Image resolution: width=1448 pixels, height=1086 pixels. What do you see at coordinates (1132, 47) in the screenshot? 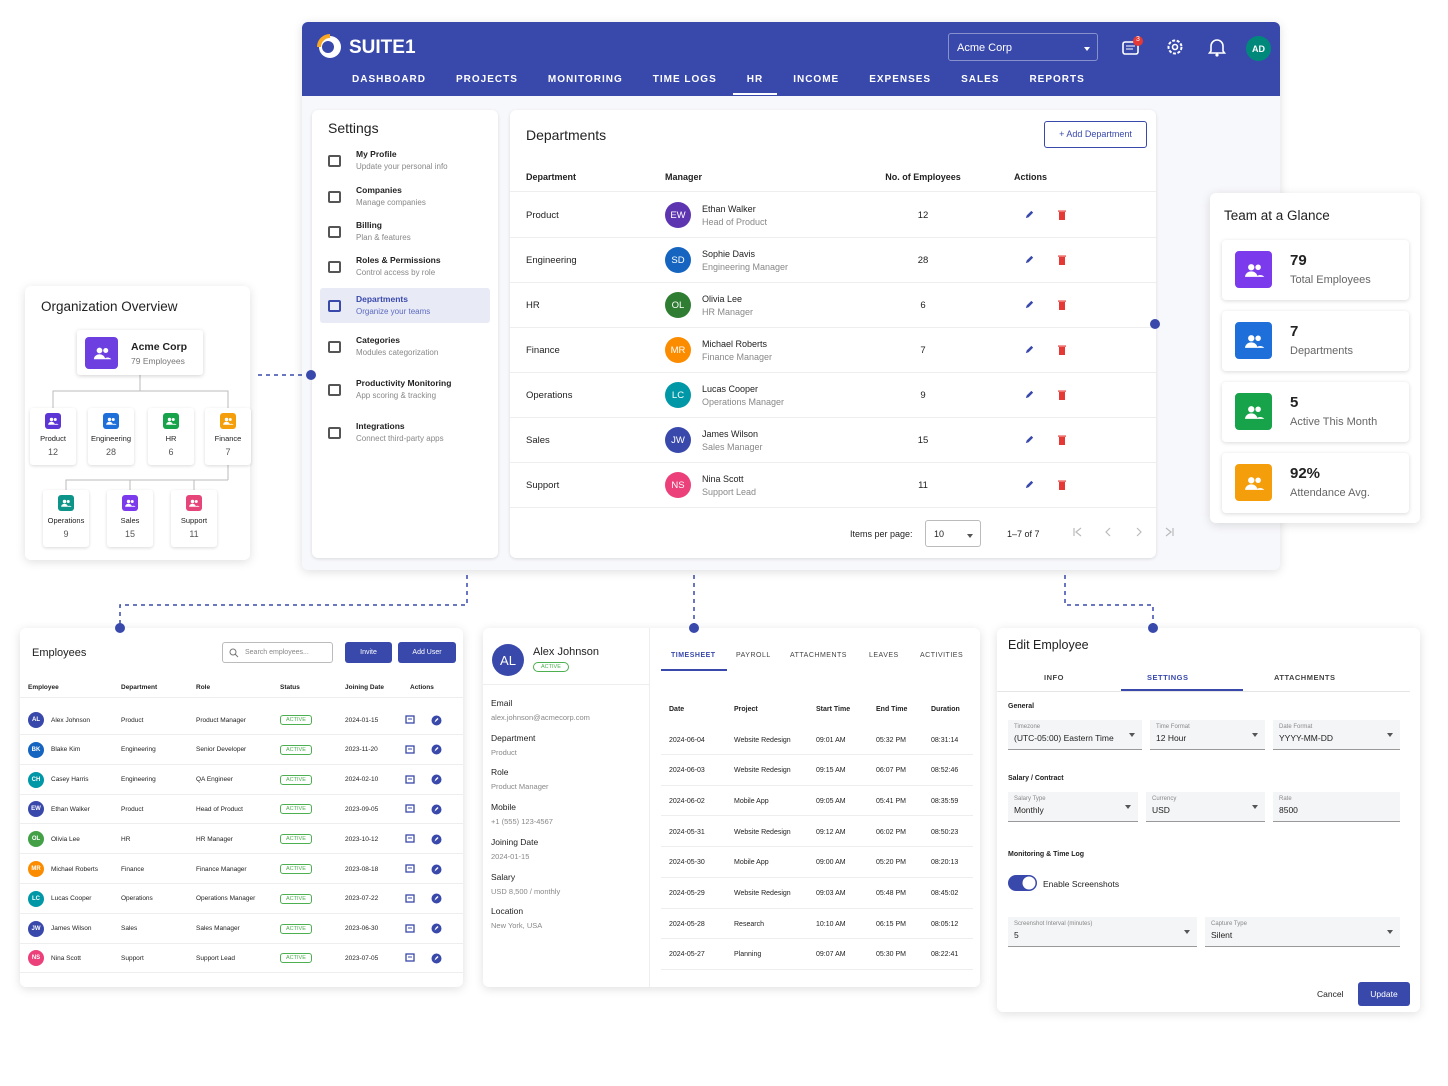
I see `messages-icon` at bounding box center [1132, 47].